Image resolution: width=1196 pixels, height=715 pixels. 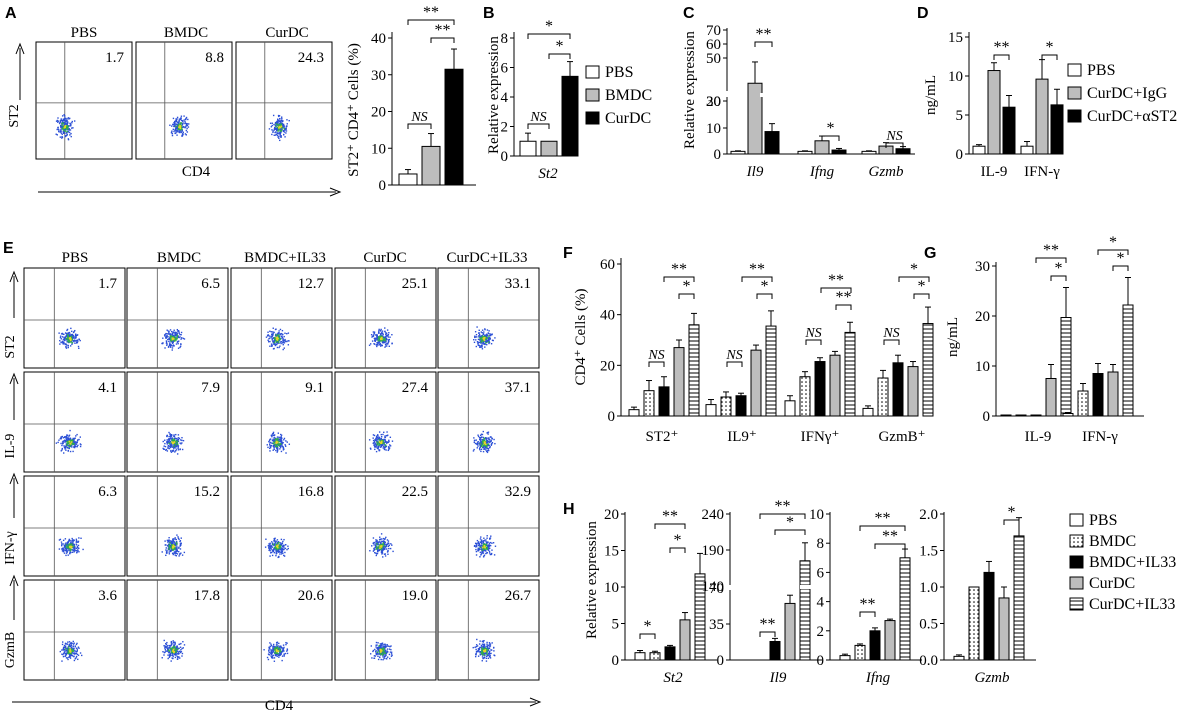 I want to click on x-category-label: GzmB⁺, so click(x=901, y=437).